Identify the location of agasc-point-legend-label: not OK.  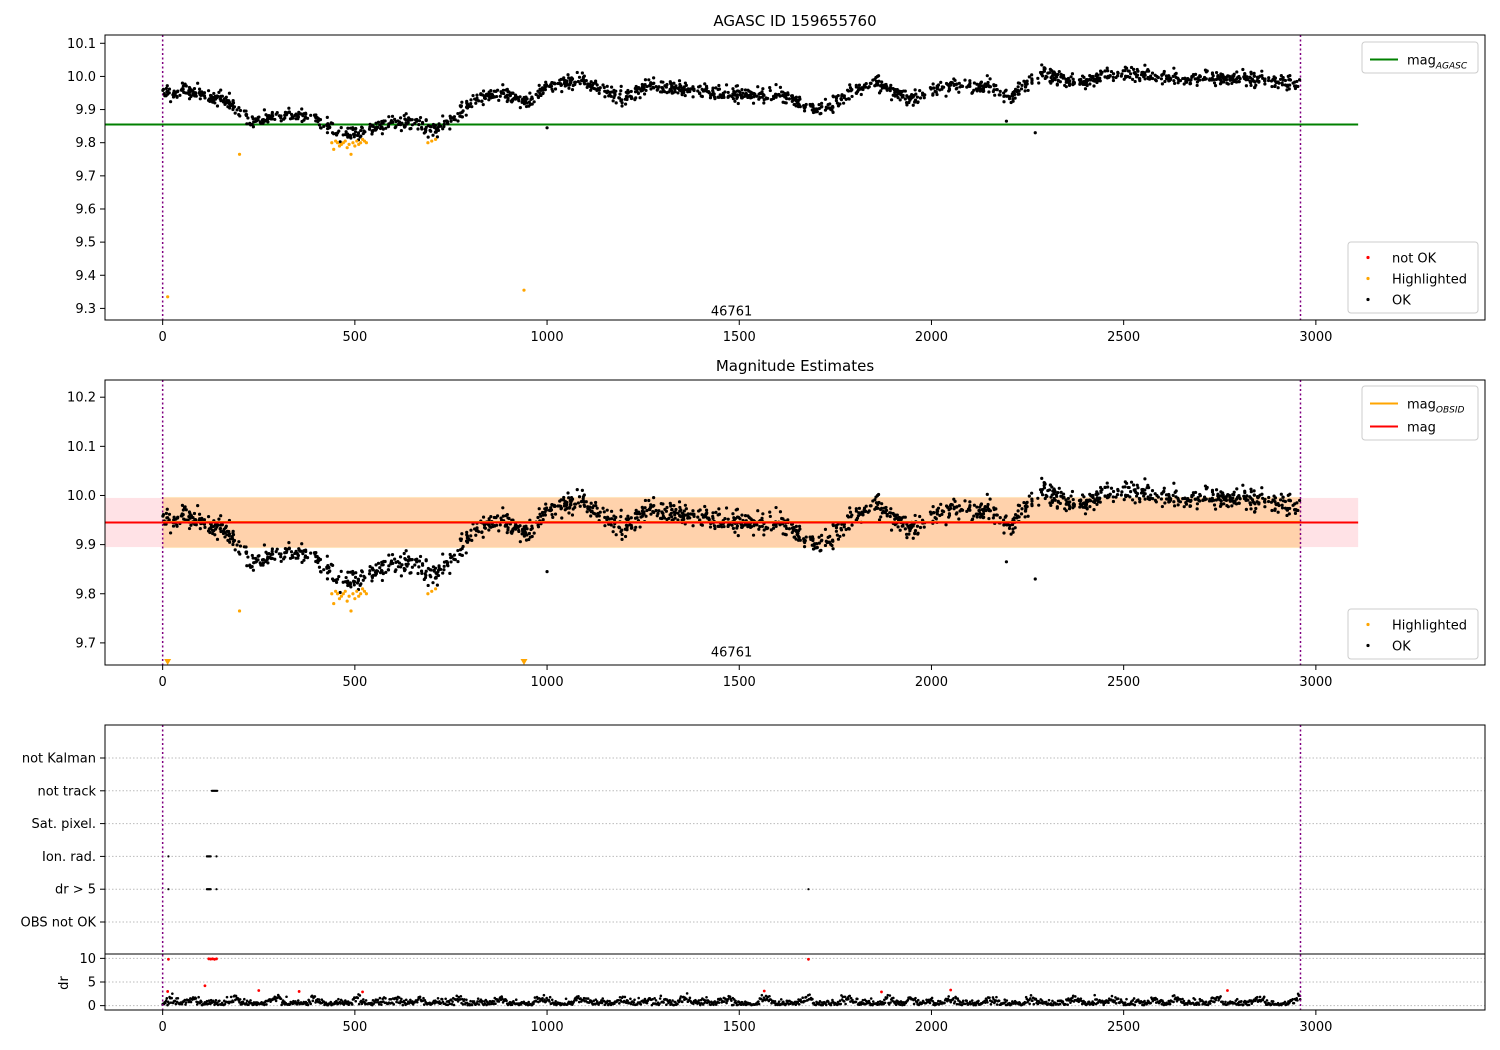
(1414, 259).